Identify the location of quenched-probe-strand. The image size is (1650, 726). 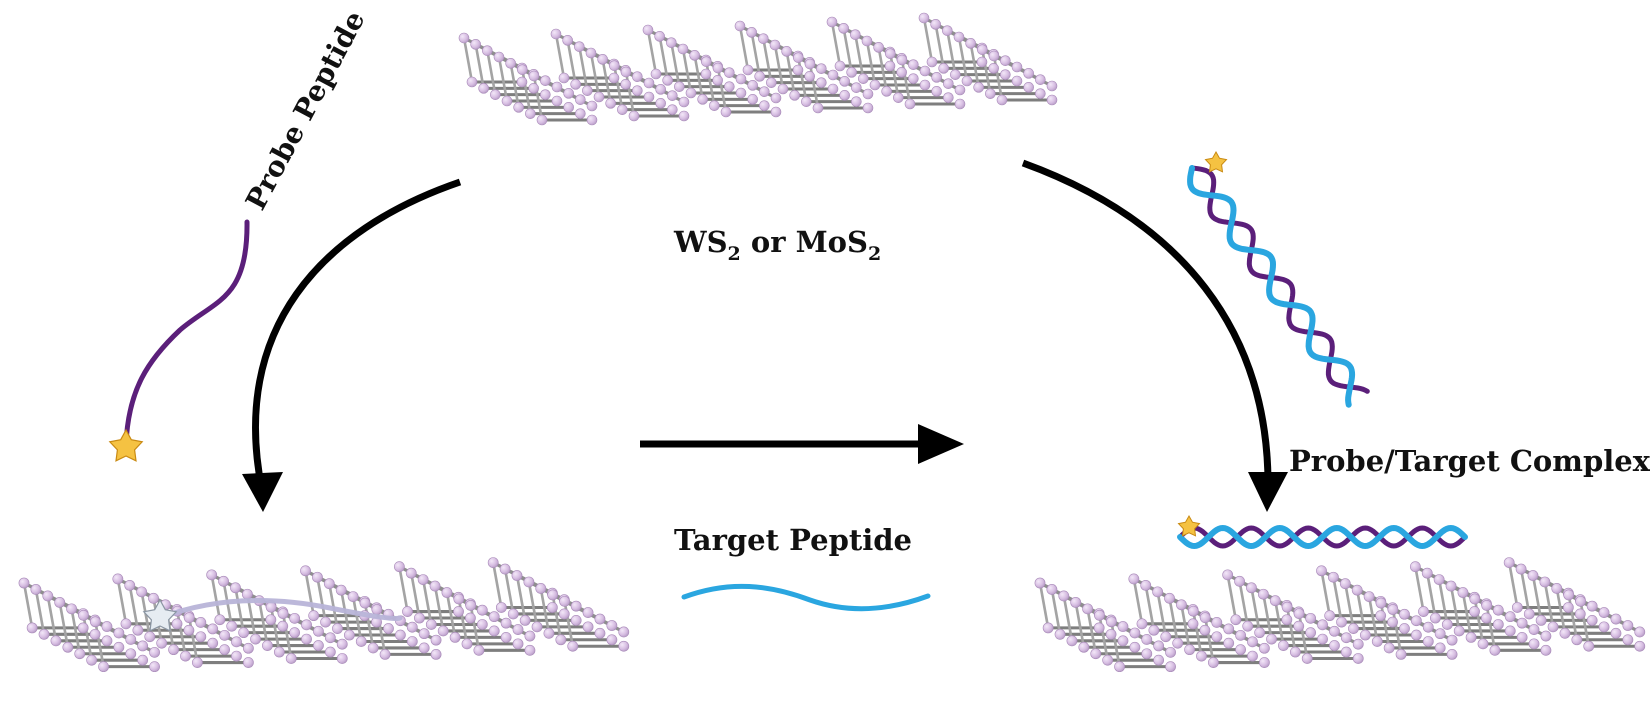
(280, 609).